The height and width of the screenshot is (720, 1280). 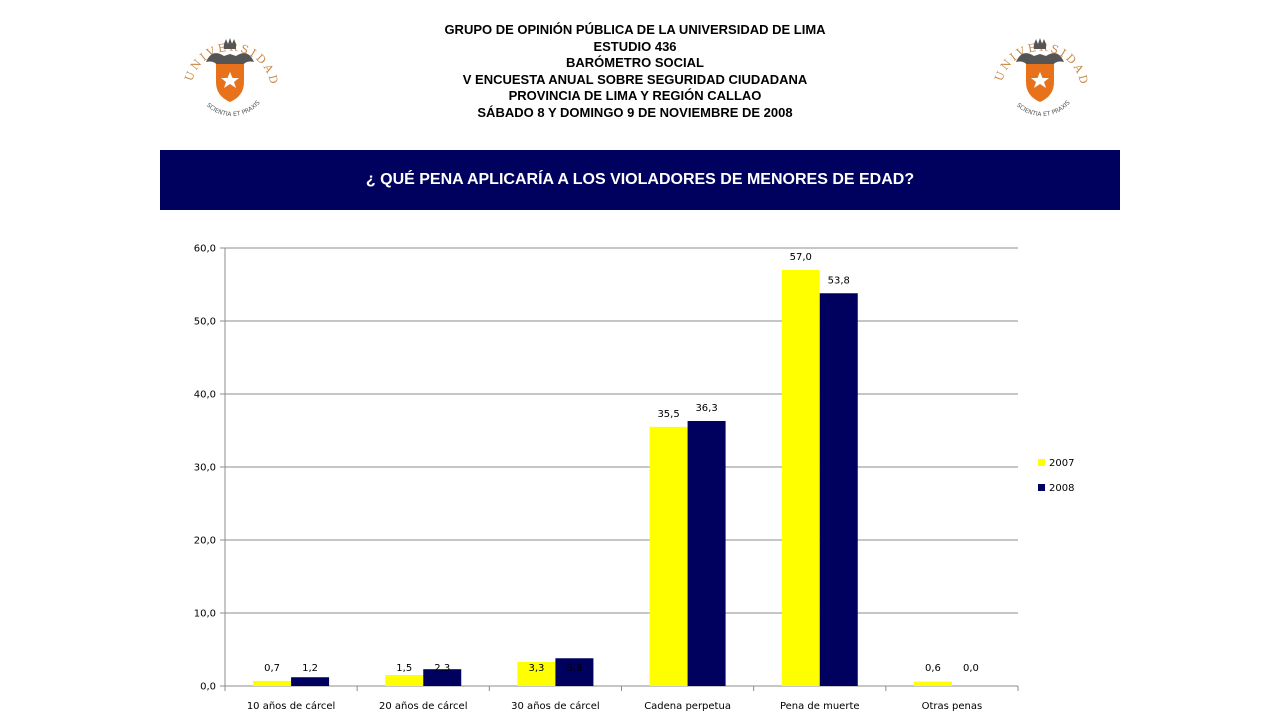 I want to click on data-label: 36,3, so click(x=706, y=408).